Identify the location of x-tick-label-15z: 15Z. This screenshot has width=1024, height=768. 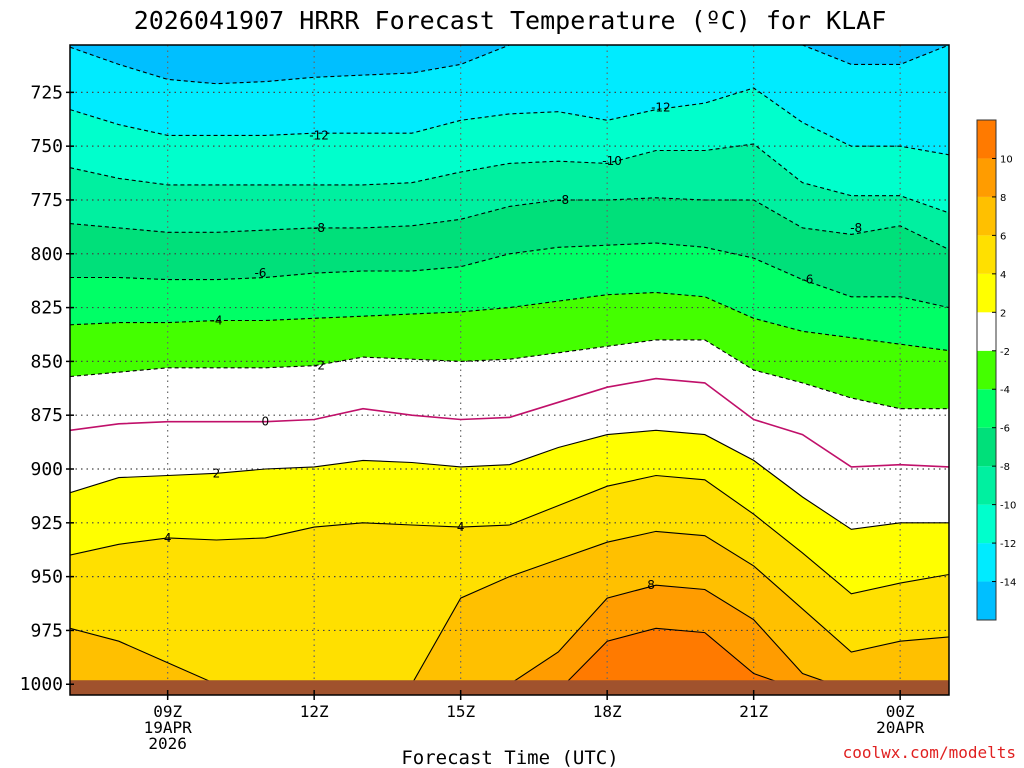
(460, 711).